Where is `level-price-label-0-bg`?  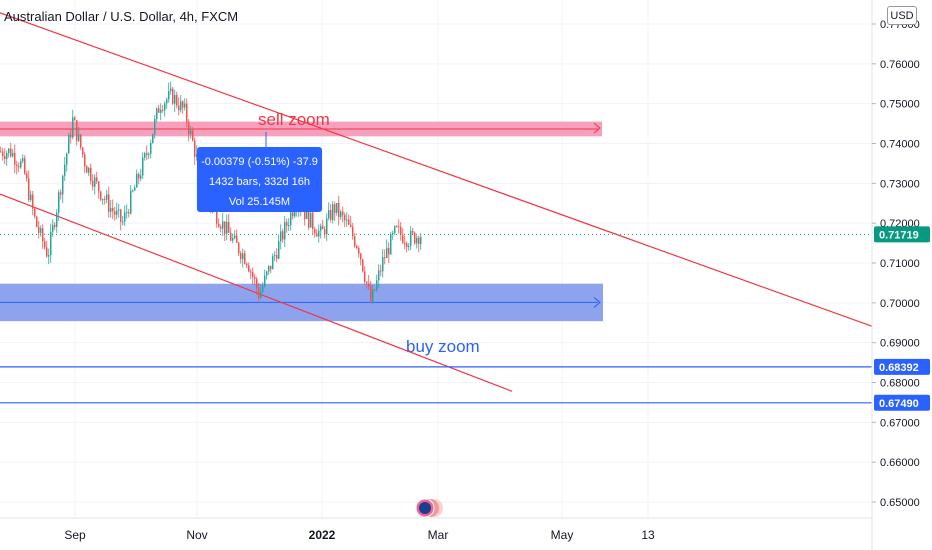 level-price-label-0-bg is located at coordinates (902, 366).